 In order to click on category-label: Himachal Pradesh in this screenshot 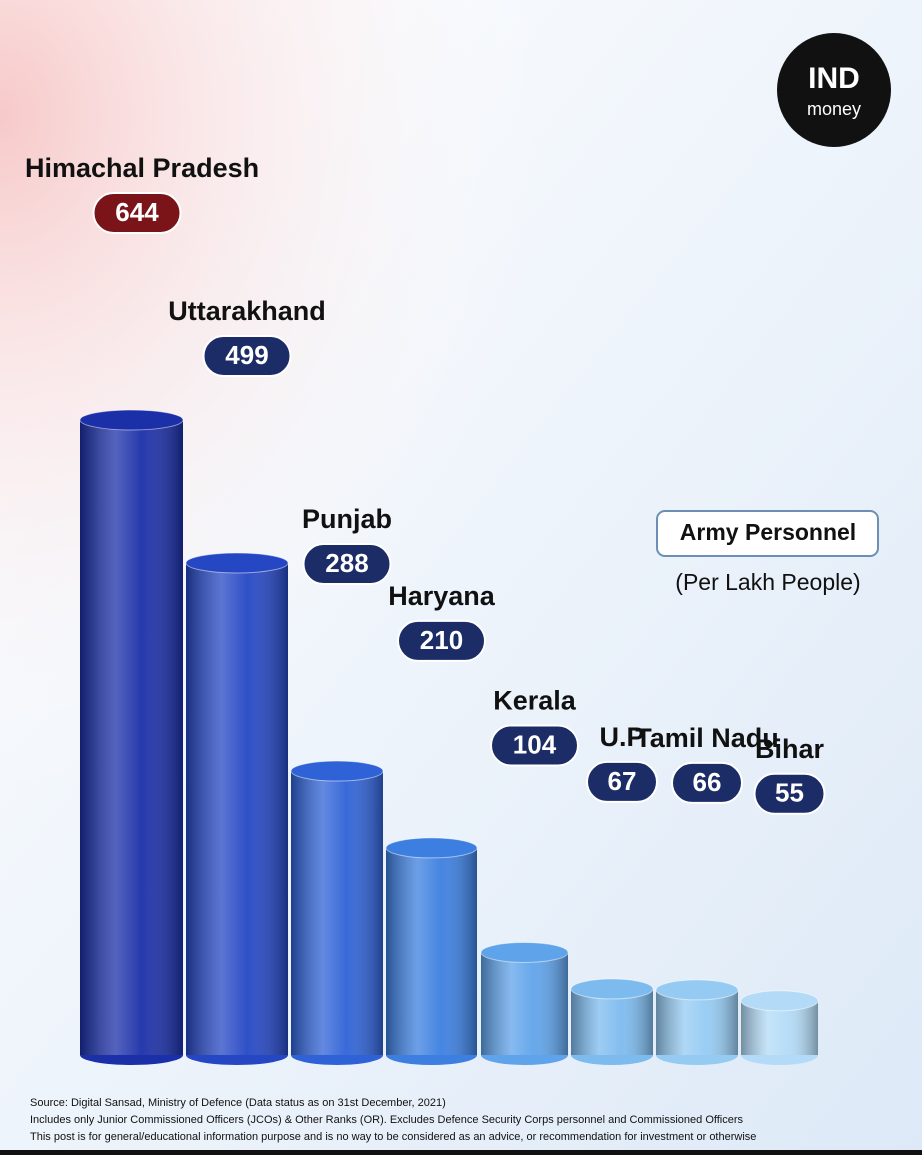, I will do `click(142, 168)`.